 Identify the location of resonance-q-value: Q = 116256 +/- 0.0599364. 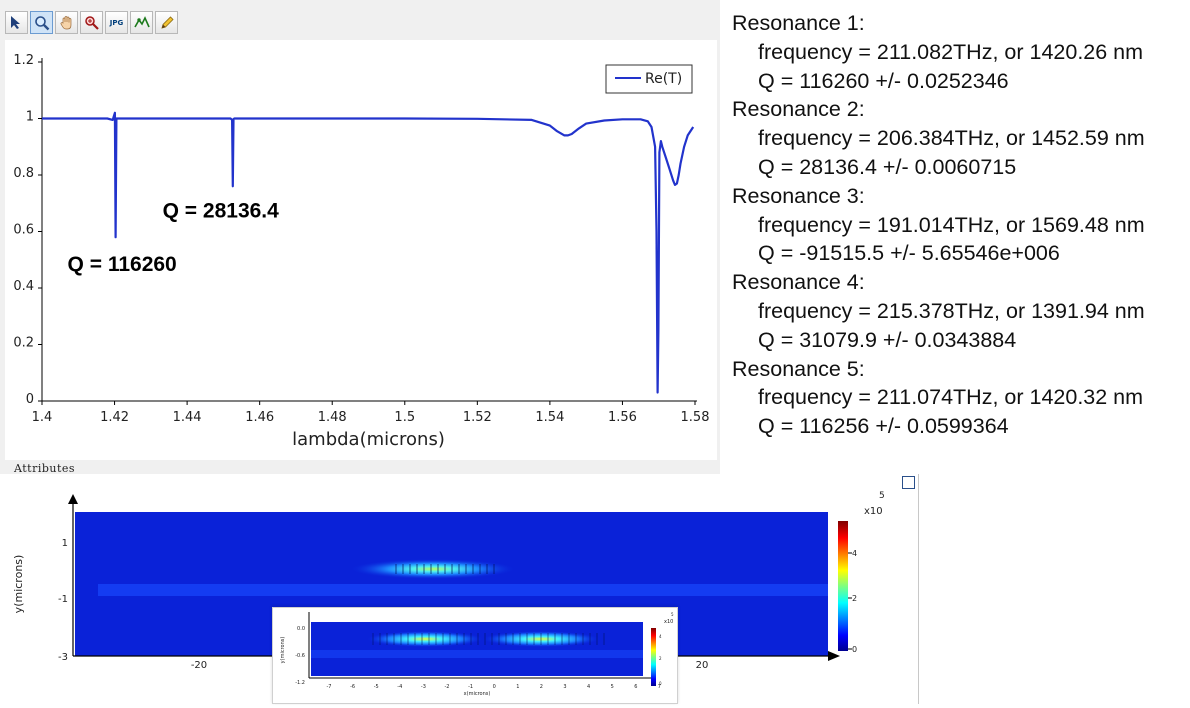
(883, 426).